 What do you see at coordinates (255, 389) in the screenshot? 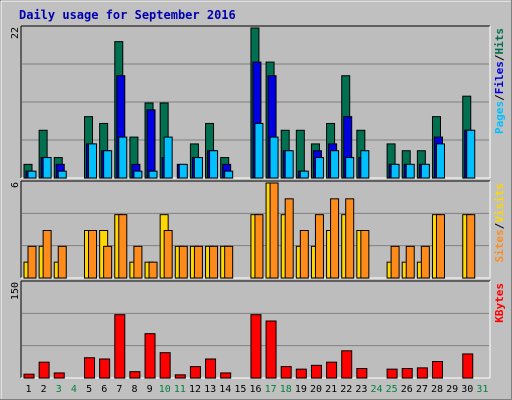
I see `x-tick-label: 16` at bounding box center [255, 389].